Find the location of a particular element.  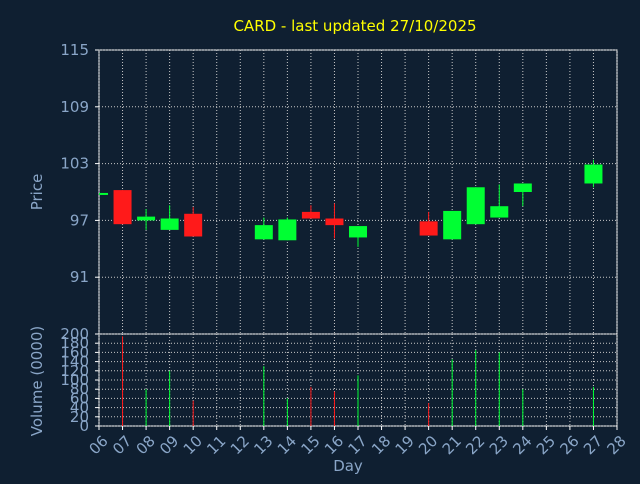

volume-tick-label: 80 is located at coordinates (79, 389).